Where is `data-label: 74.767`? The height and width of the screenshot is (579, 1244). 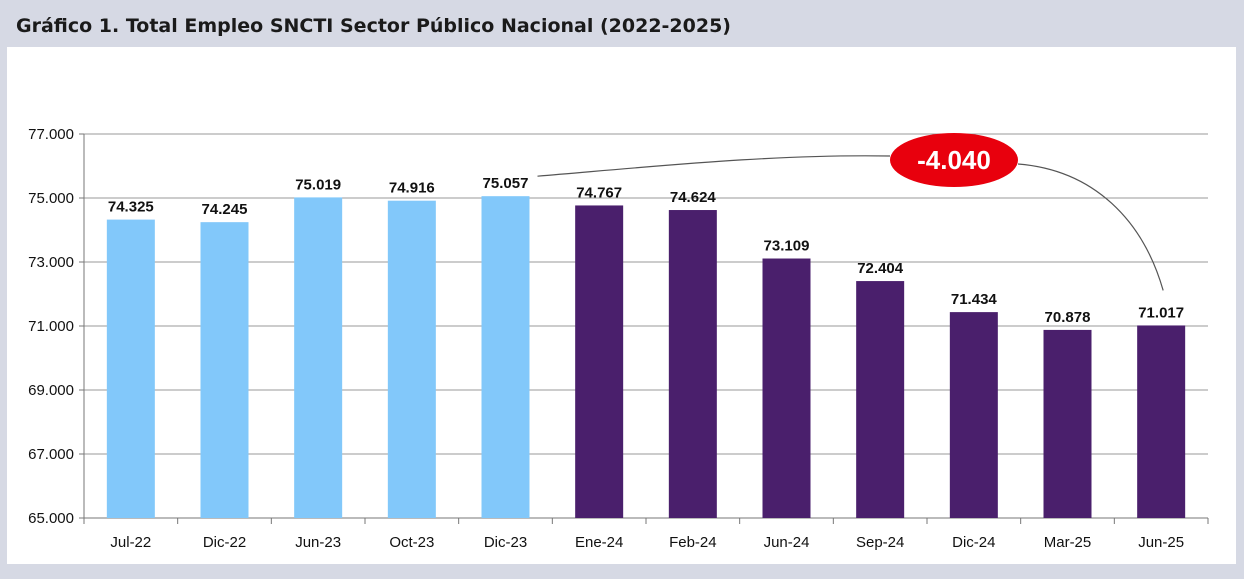
data-label: 74.767 is located at coordinates (599, 192).